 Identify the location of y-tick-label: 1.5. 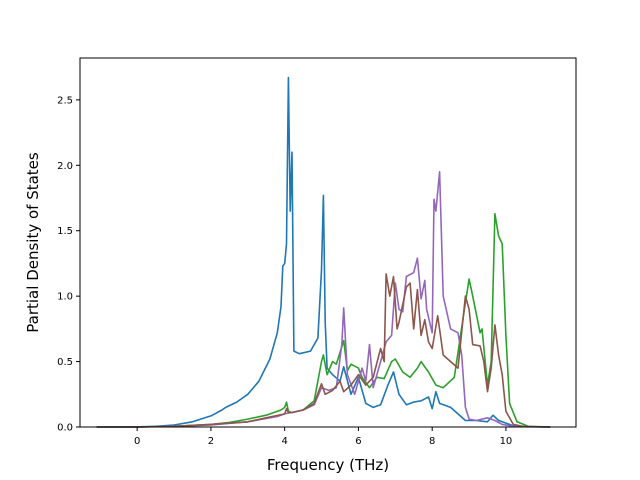
(65, 231).